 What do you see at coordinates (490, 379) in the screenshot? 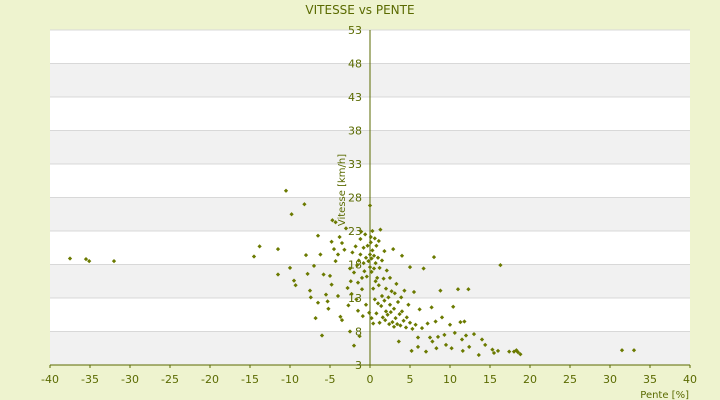
I see `x-tick-label: 15` at bounding box center [490, 379].